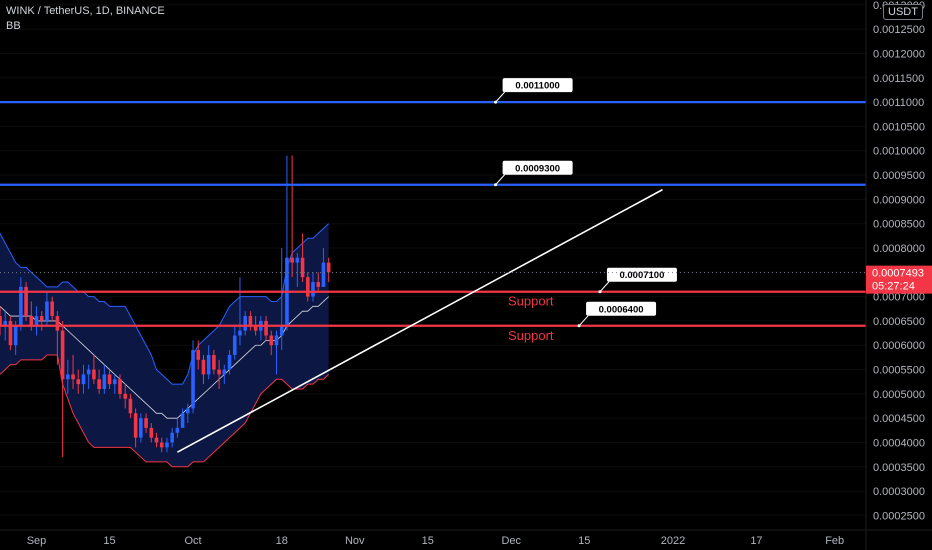  What do you see at coordinates (903, 12) in the screenshot?
I see `currency-badge: USDT` at bounding box center [903, 12].